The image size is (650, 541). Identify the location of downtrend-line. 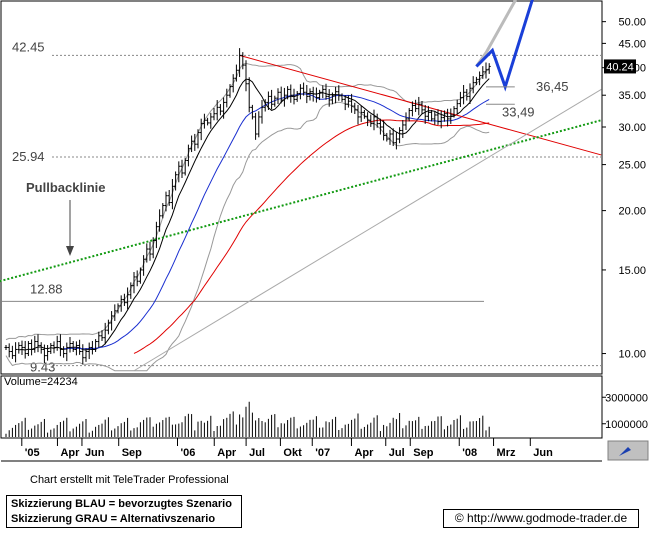
(420, 105).